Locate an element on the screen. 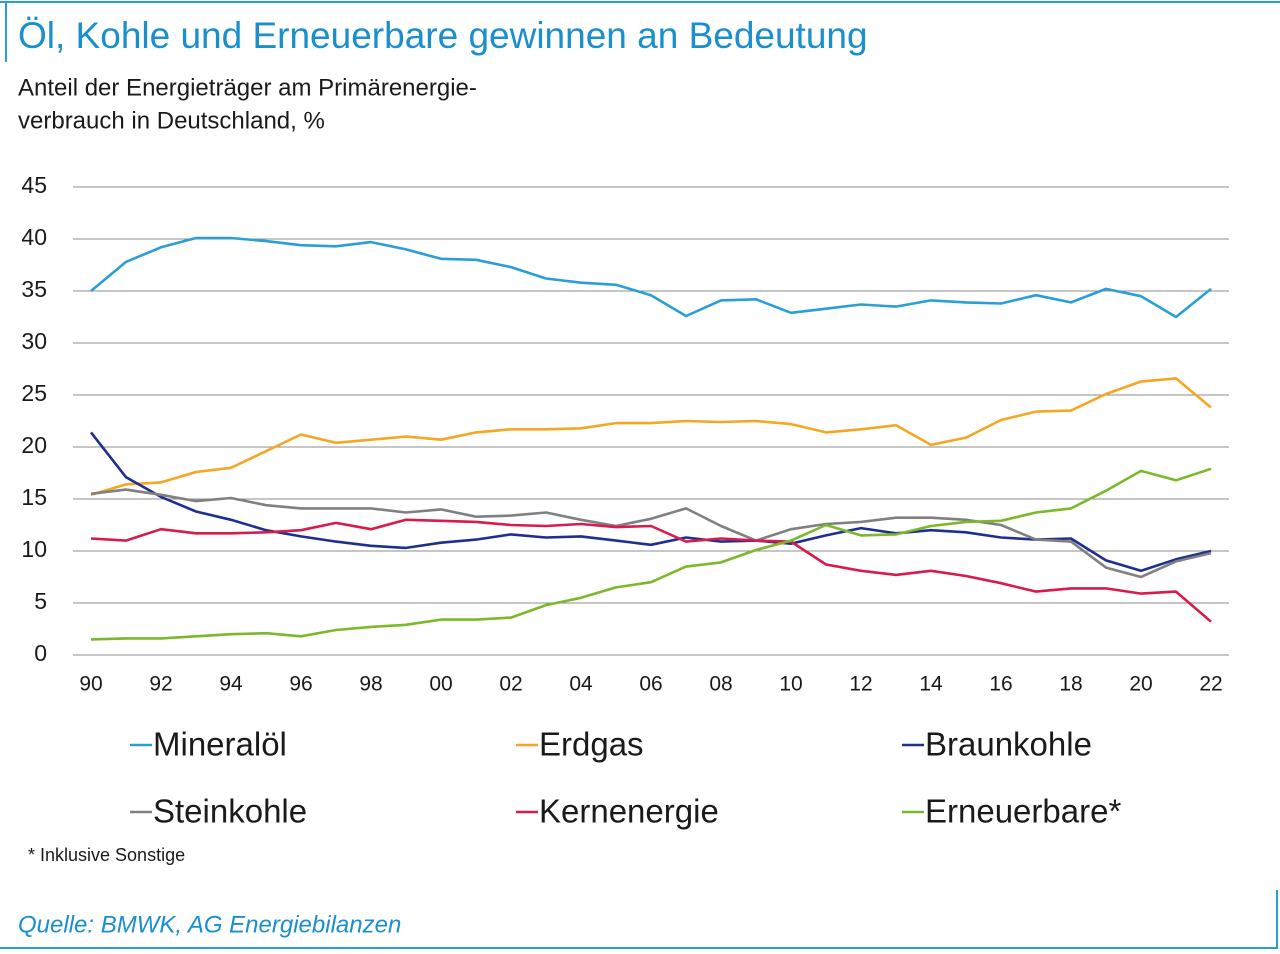 Image resolution: width=1280 pixels, height=954 pixels. x-tick-label: 92 is located at coordinates (160, 684).